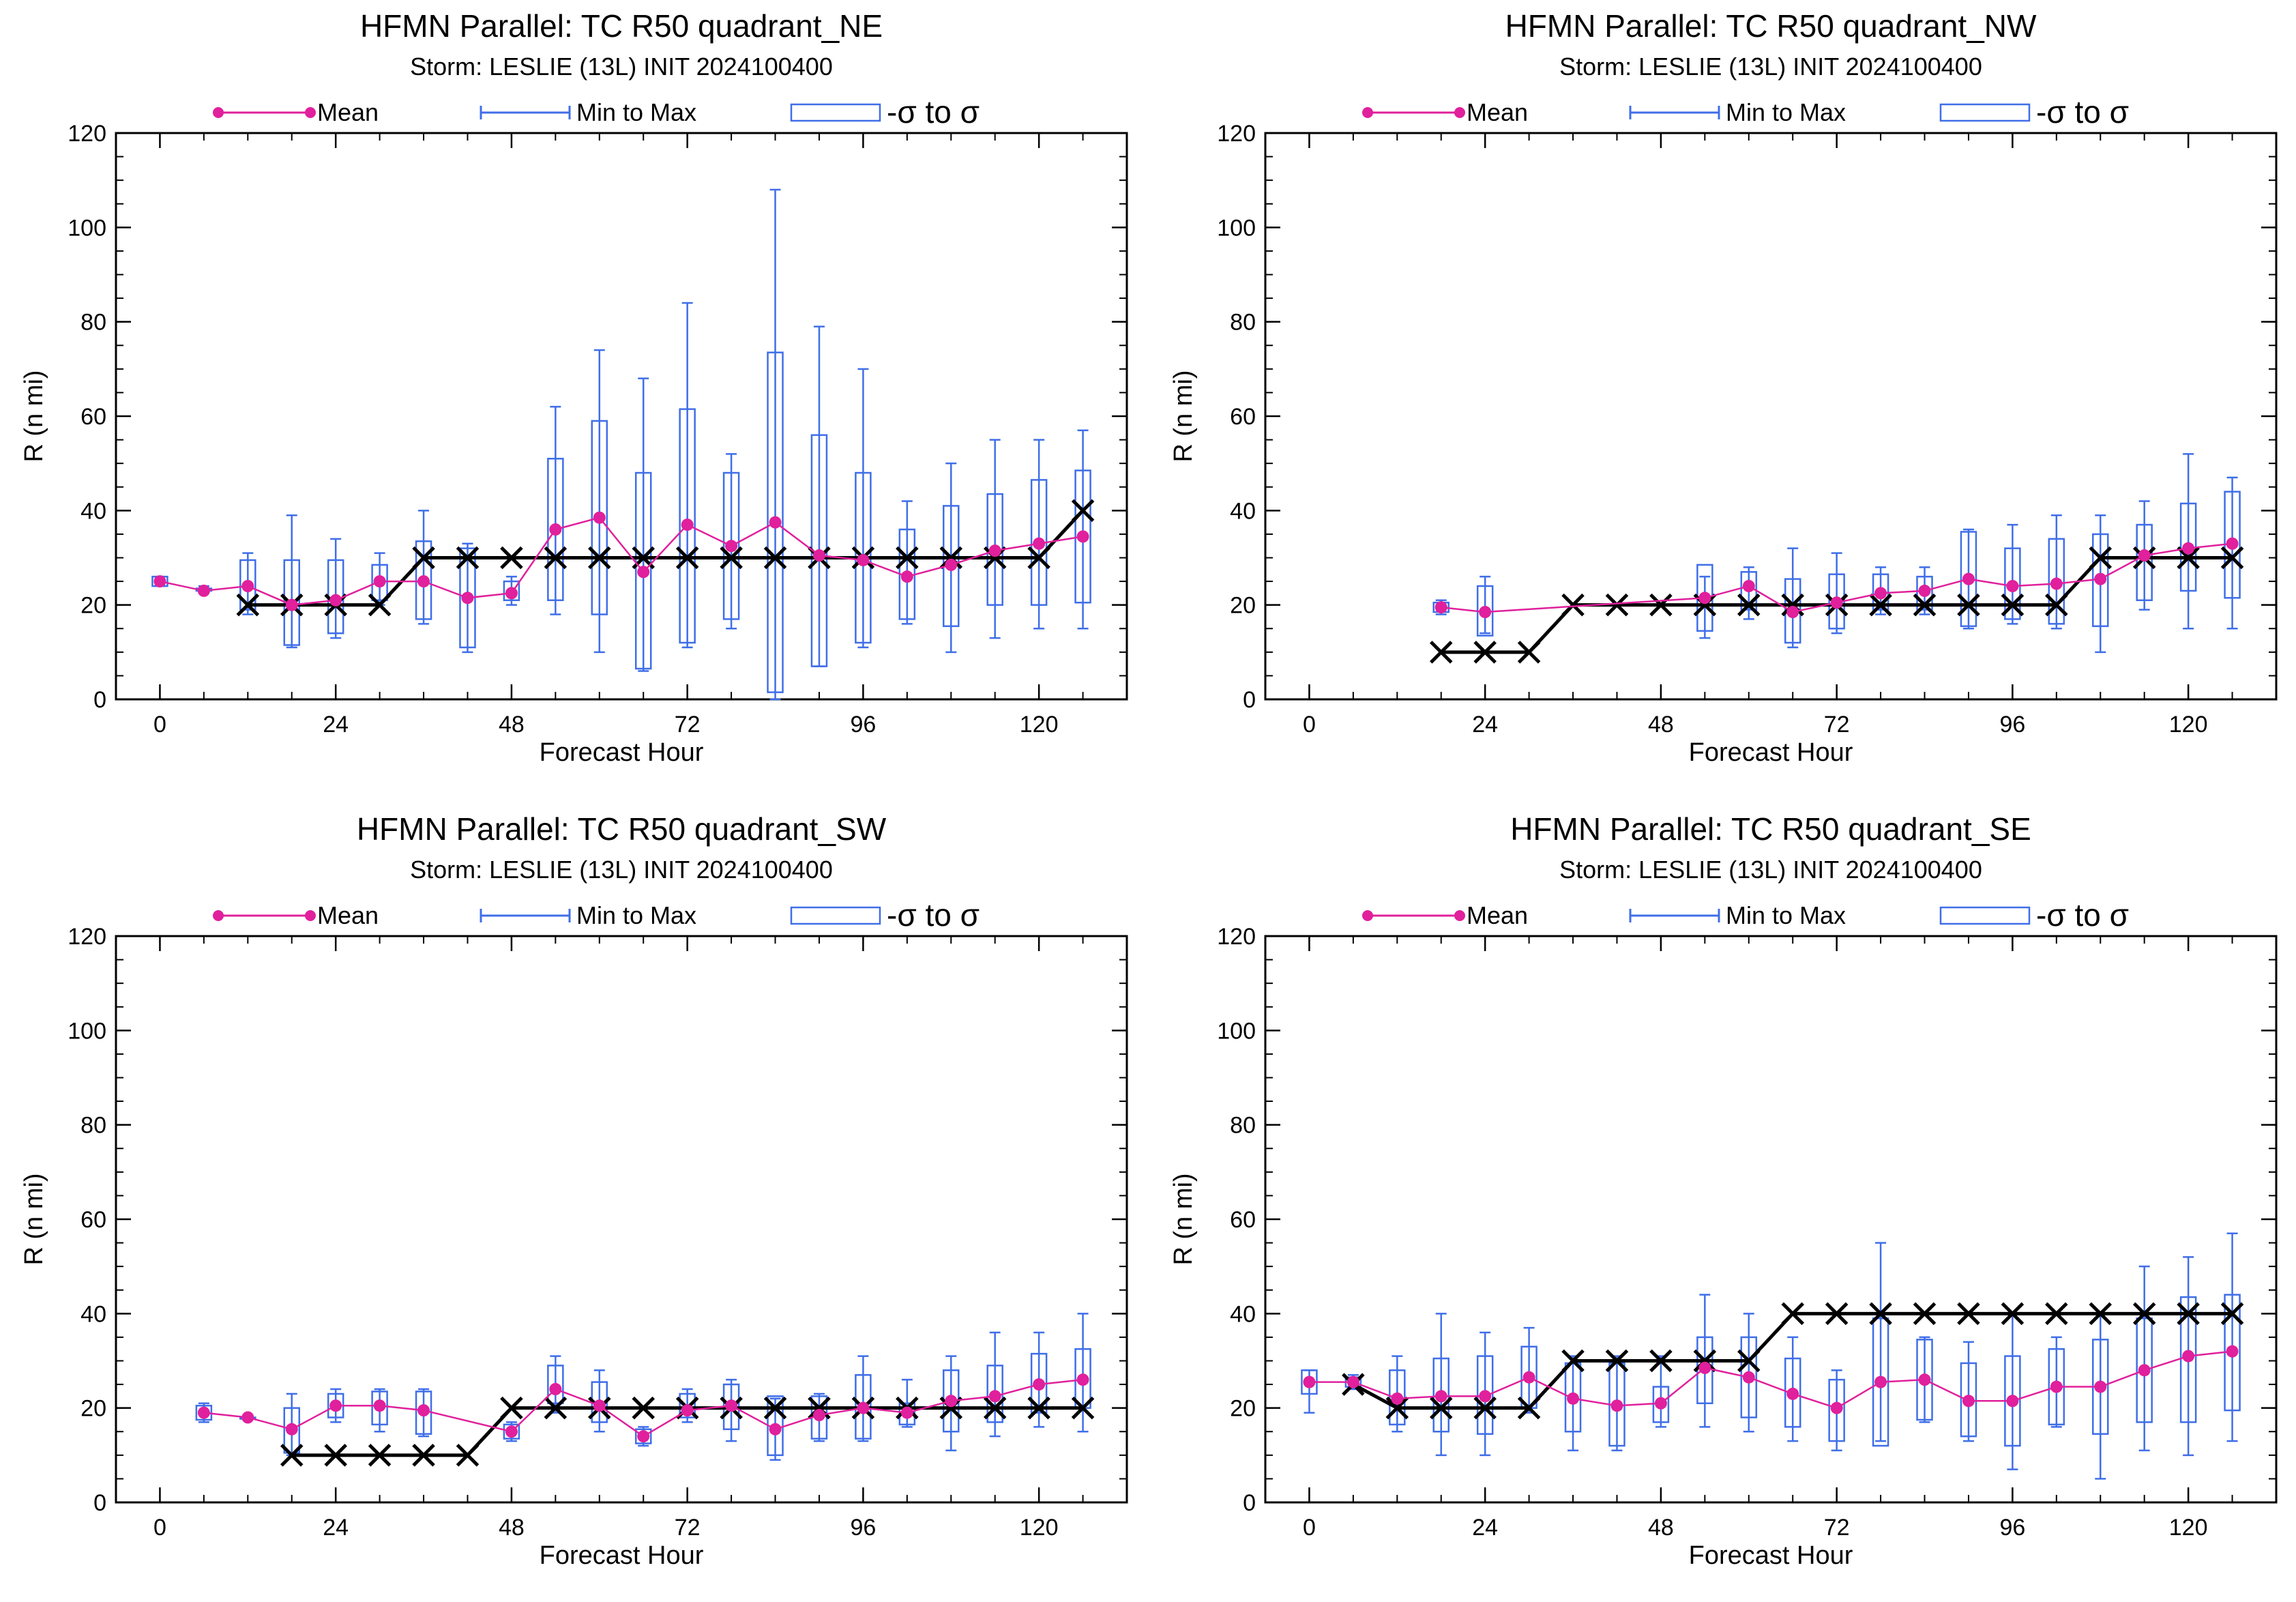 Image resolution: width=2296 pixels, height=1602 pixels. What do you see at coordinates (2188, 1528) in the screenshot?
I see `x-tick-label: 120` at bounding box center [2188, 1528].